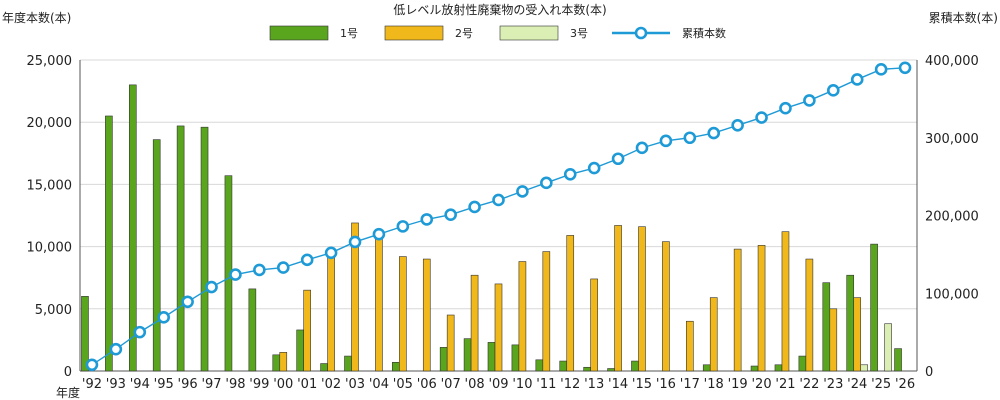  What do you see at coordinates (211, 384) in the screenshot?
I see `x-tick: '97` at bounding box center [211, 384].